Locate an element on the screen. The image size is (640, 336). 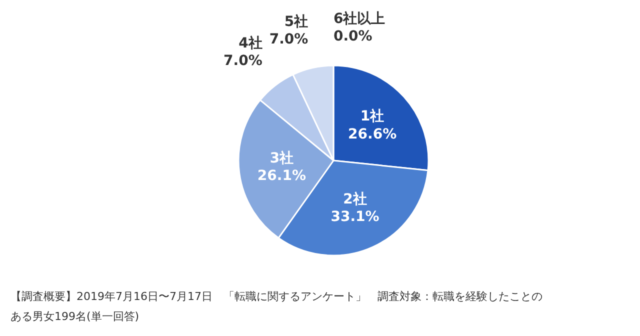
data-label: 33.1% is located at coordinates (355, 216).